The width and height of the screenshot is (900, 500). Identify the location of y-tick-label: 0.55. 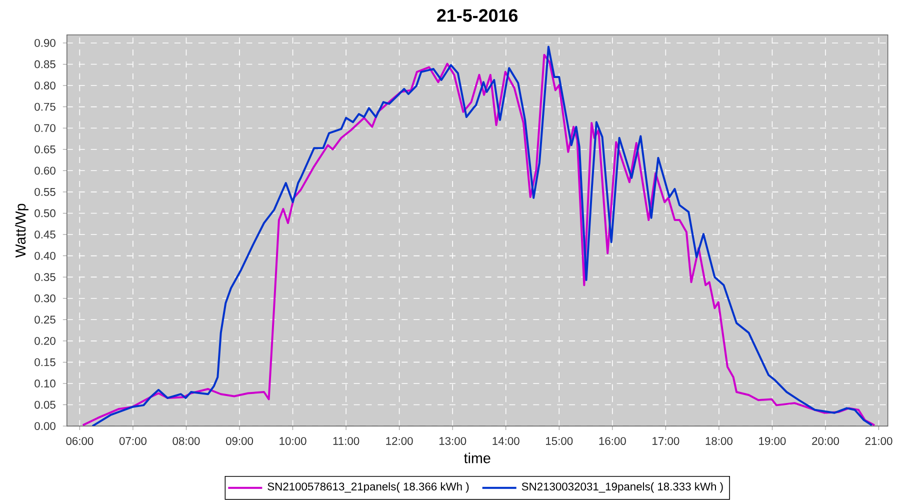
(45, 192).